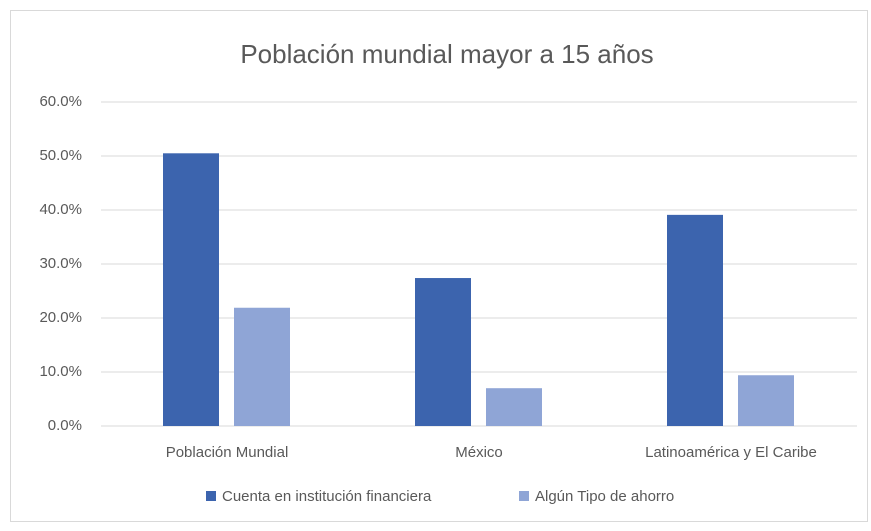 Image resolution: width=871 pixels, height=531 pixels. Describe the element at coordinates (60, 155) in the screenshot. I see `y-tick-label: 50.0%` at that location.